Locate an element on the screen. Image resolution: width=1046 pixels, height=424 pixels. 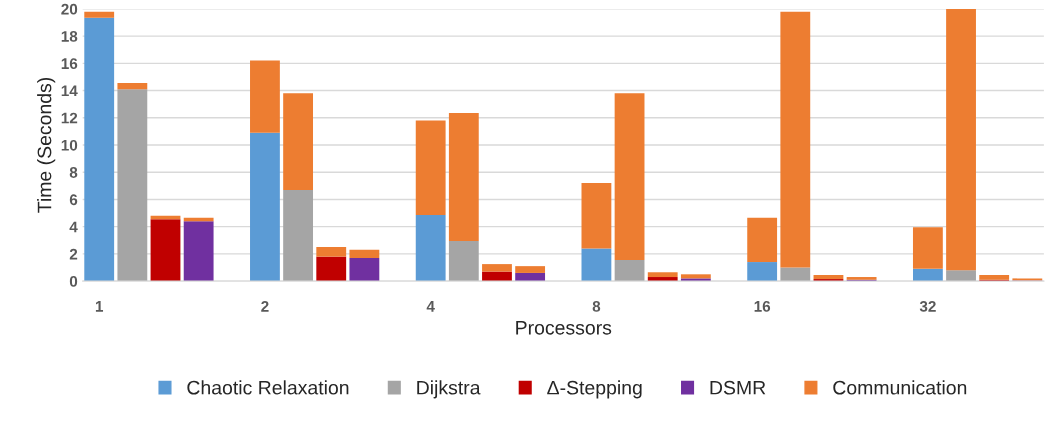
y-tick-label: 2 is located at coordinates (73, 254).